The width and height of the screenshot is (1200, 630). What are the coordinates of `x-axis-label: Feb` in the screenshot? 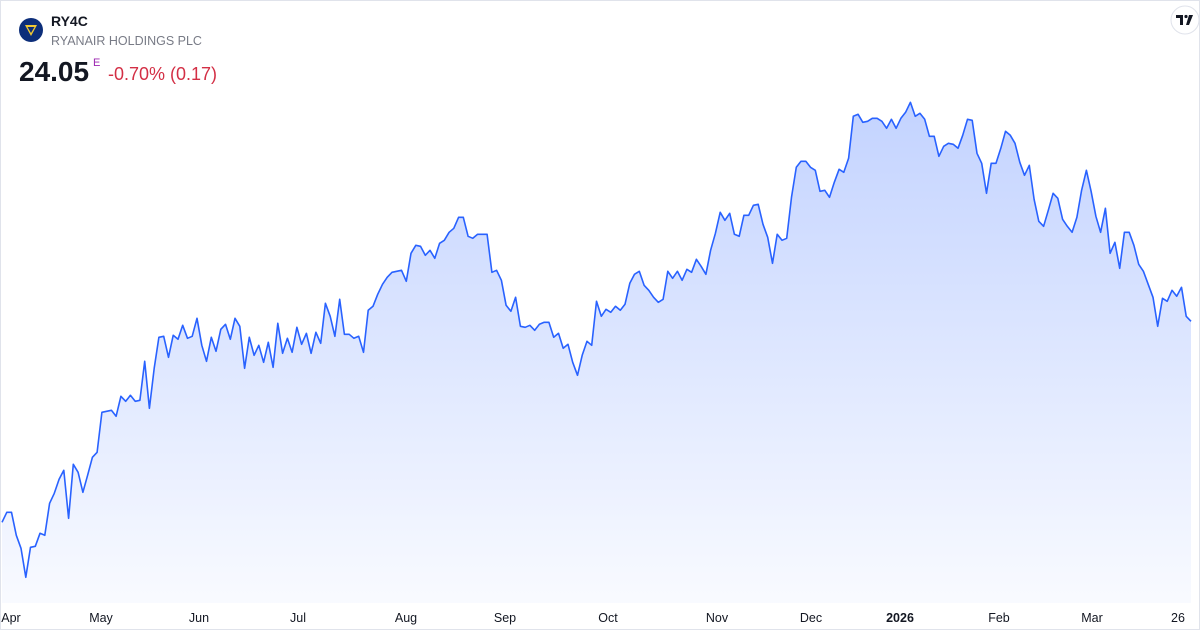 It's located at (999, 618).